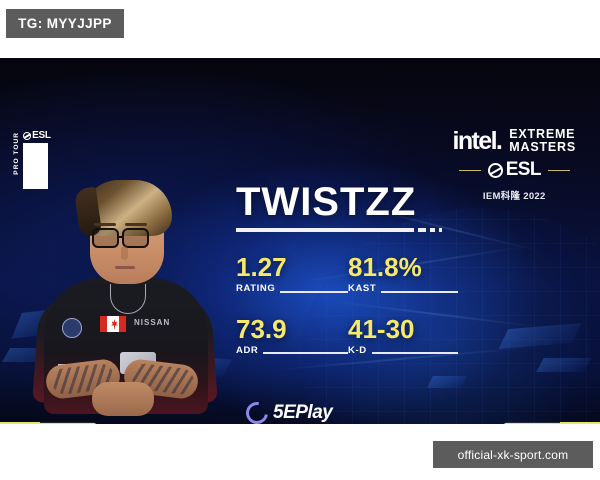 Image resolution: width=600 pixels, height=480 pixels. What do you see at coordinates (105, 238) in the screenshot?
I see `eyeglasses-lens-left` at bounding box center [105, 238].